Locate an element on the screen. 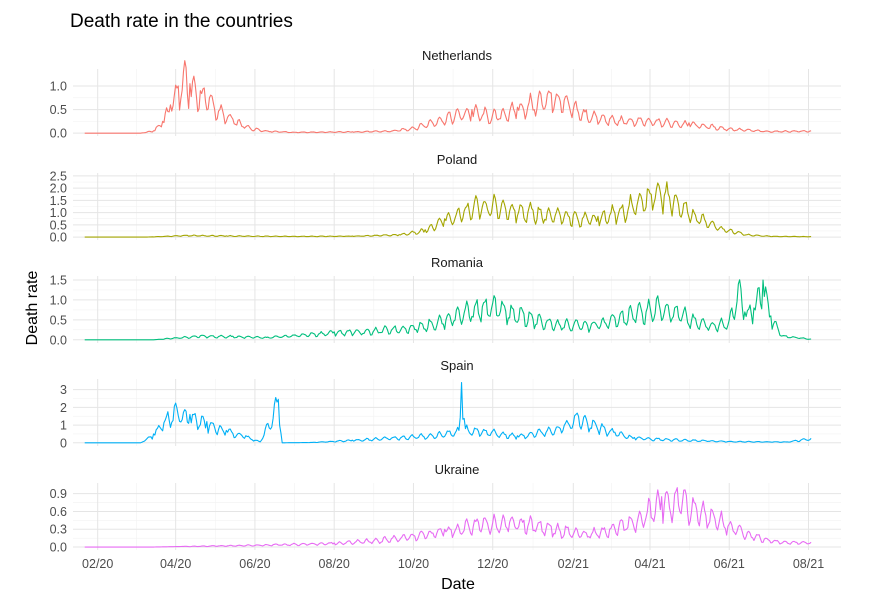 This screenshot has width=883, height=605. chart-title: Death rate in the countries is located at coordinates (181, 21).